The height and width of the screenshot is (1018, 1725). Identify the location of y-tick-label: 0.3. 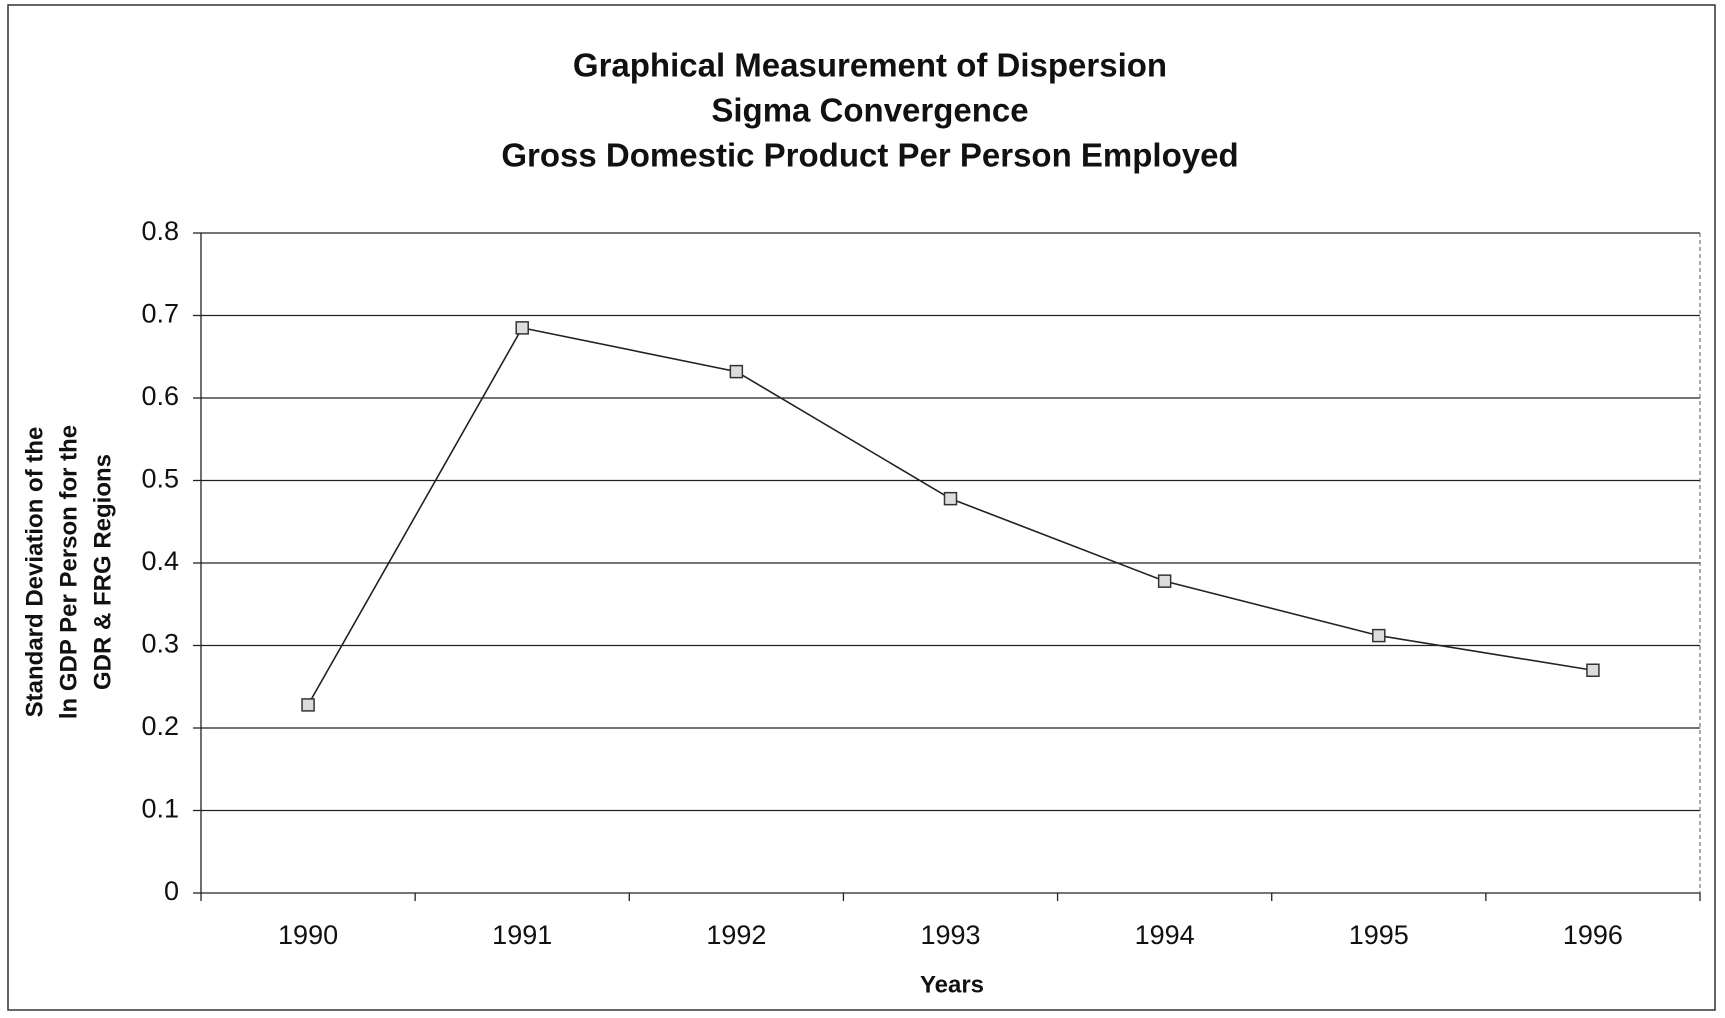
(160, 644).